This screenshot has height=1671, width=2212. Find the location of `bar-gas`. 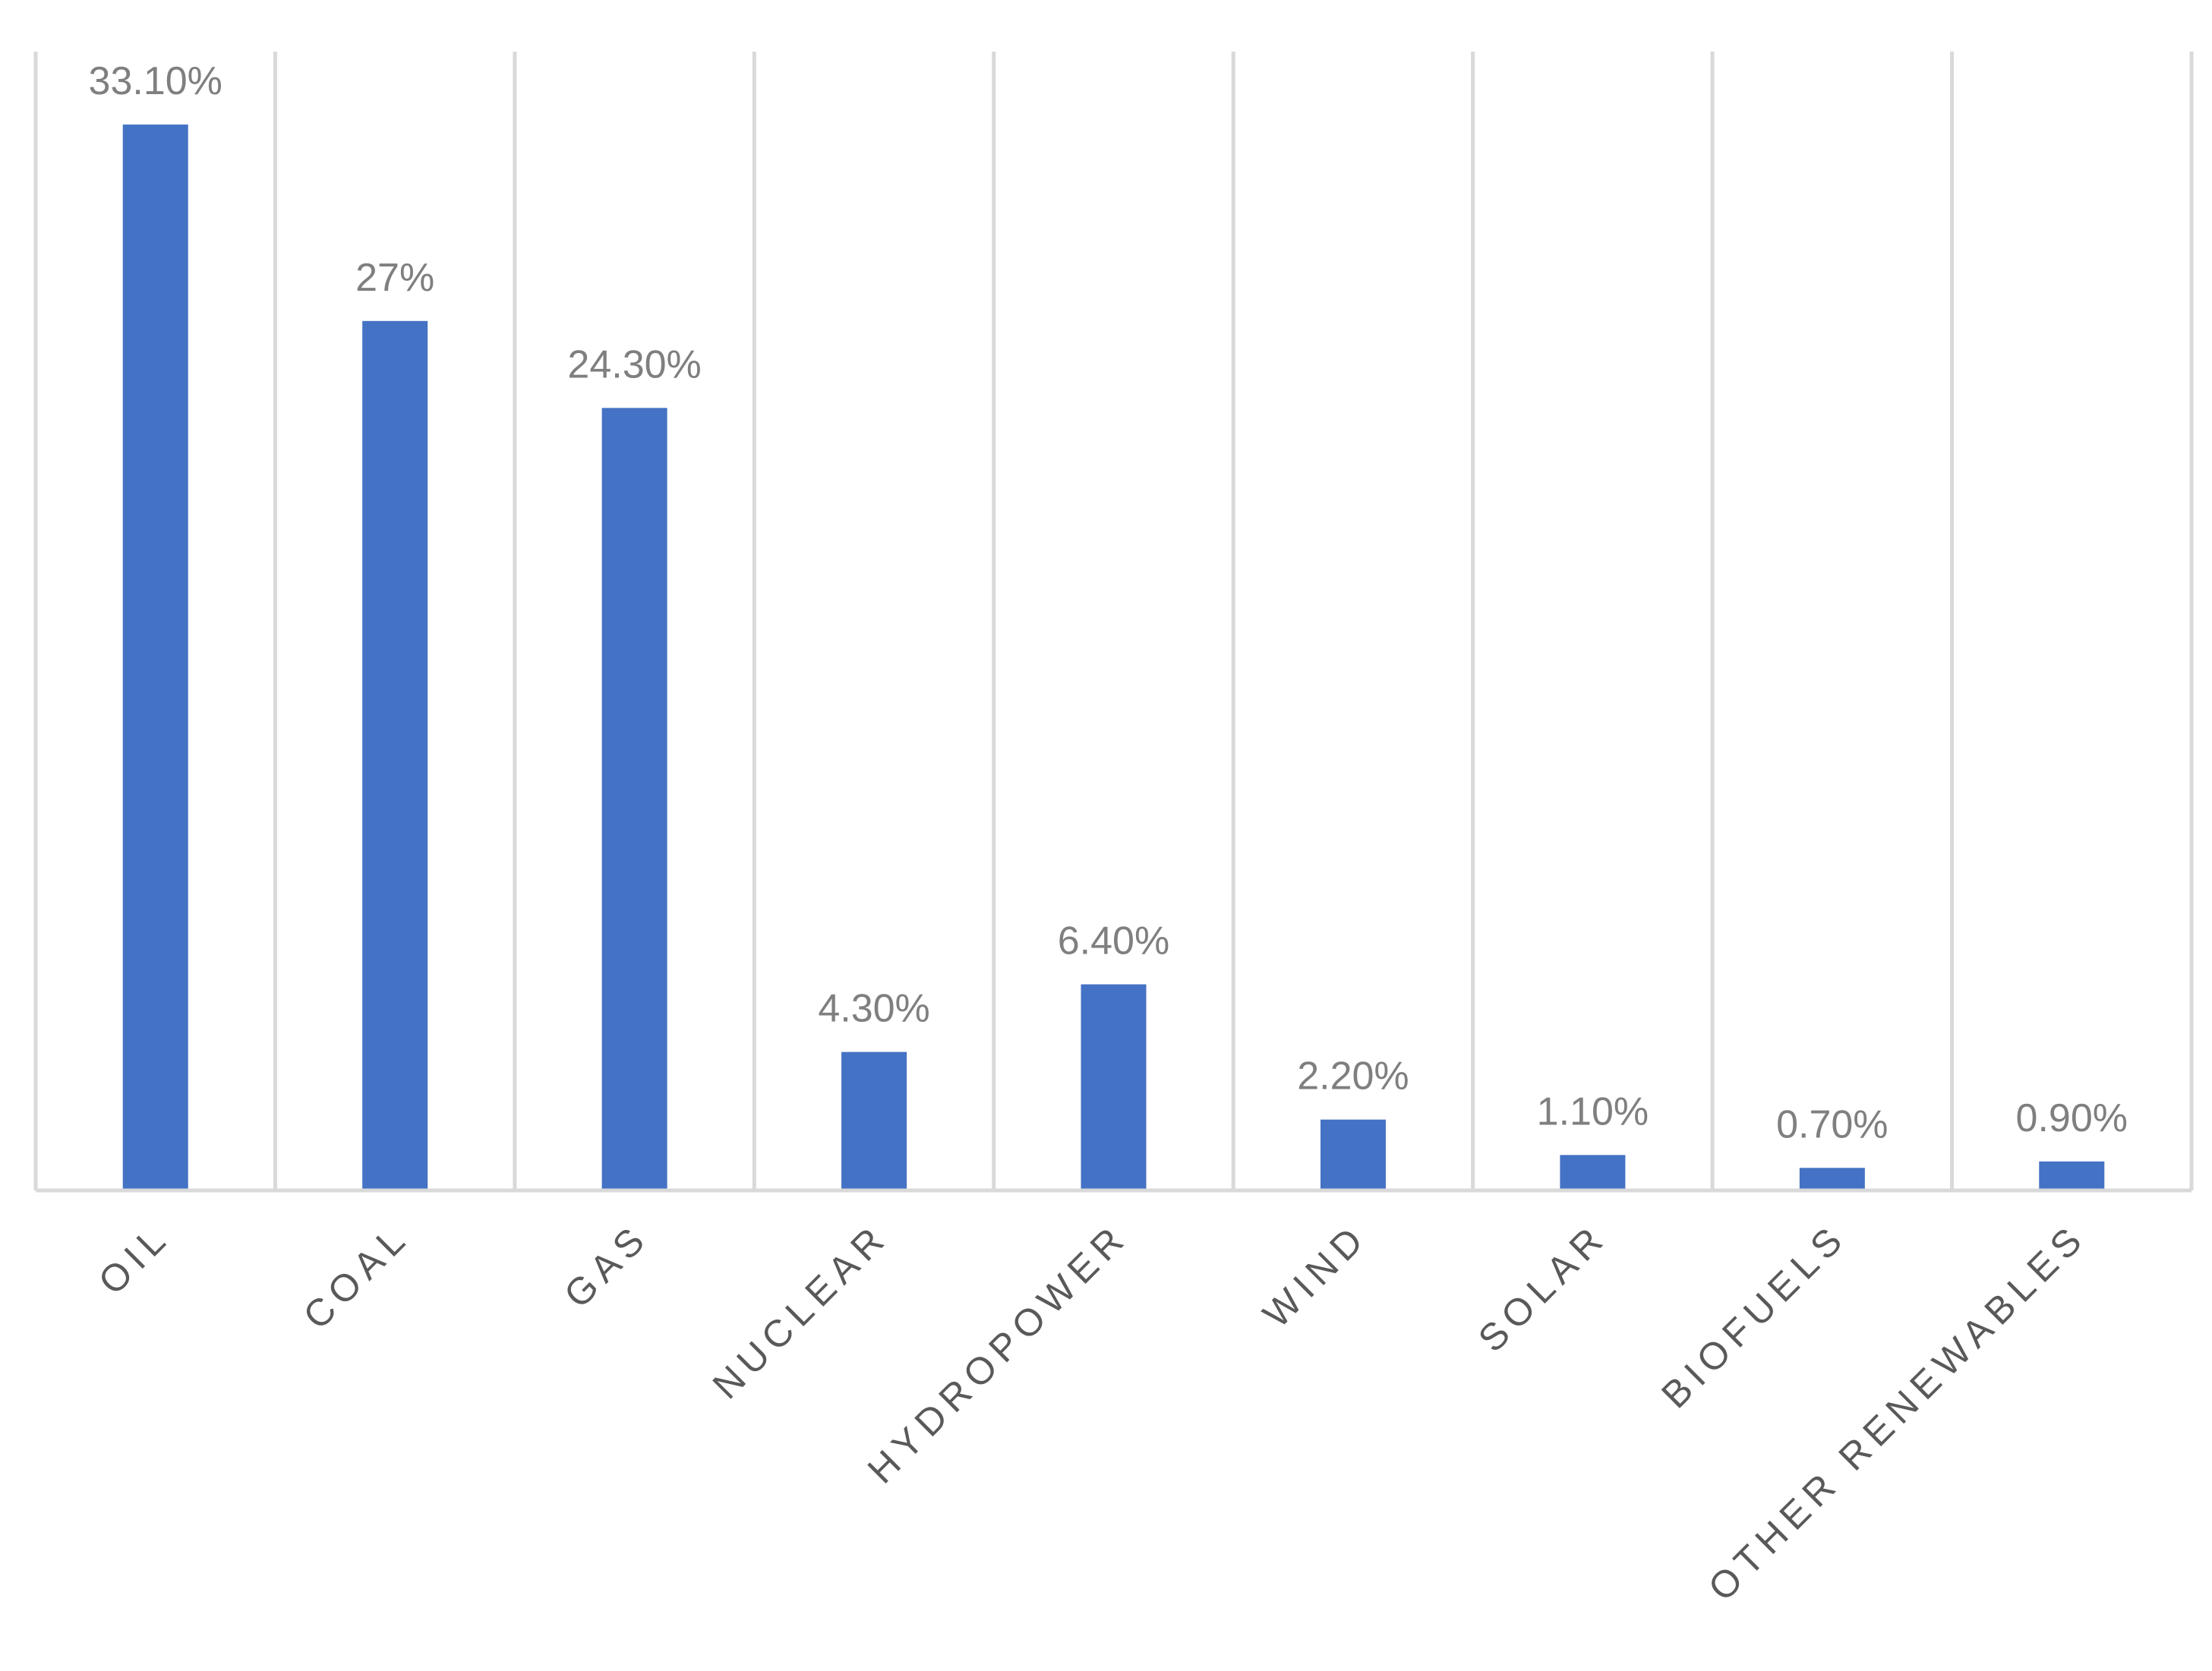

bar-gas is located at coordinates (634, 799).